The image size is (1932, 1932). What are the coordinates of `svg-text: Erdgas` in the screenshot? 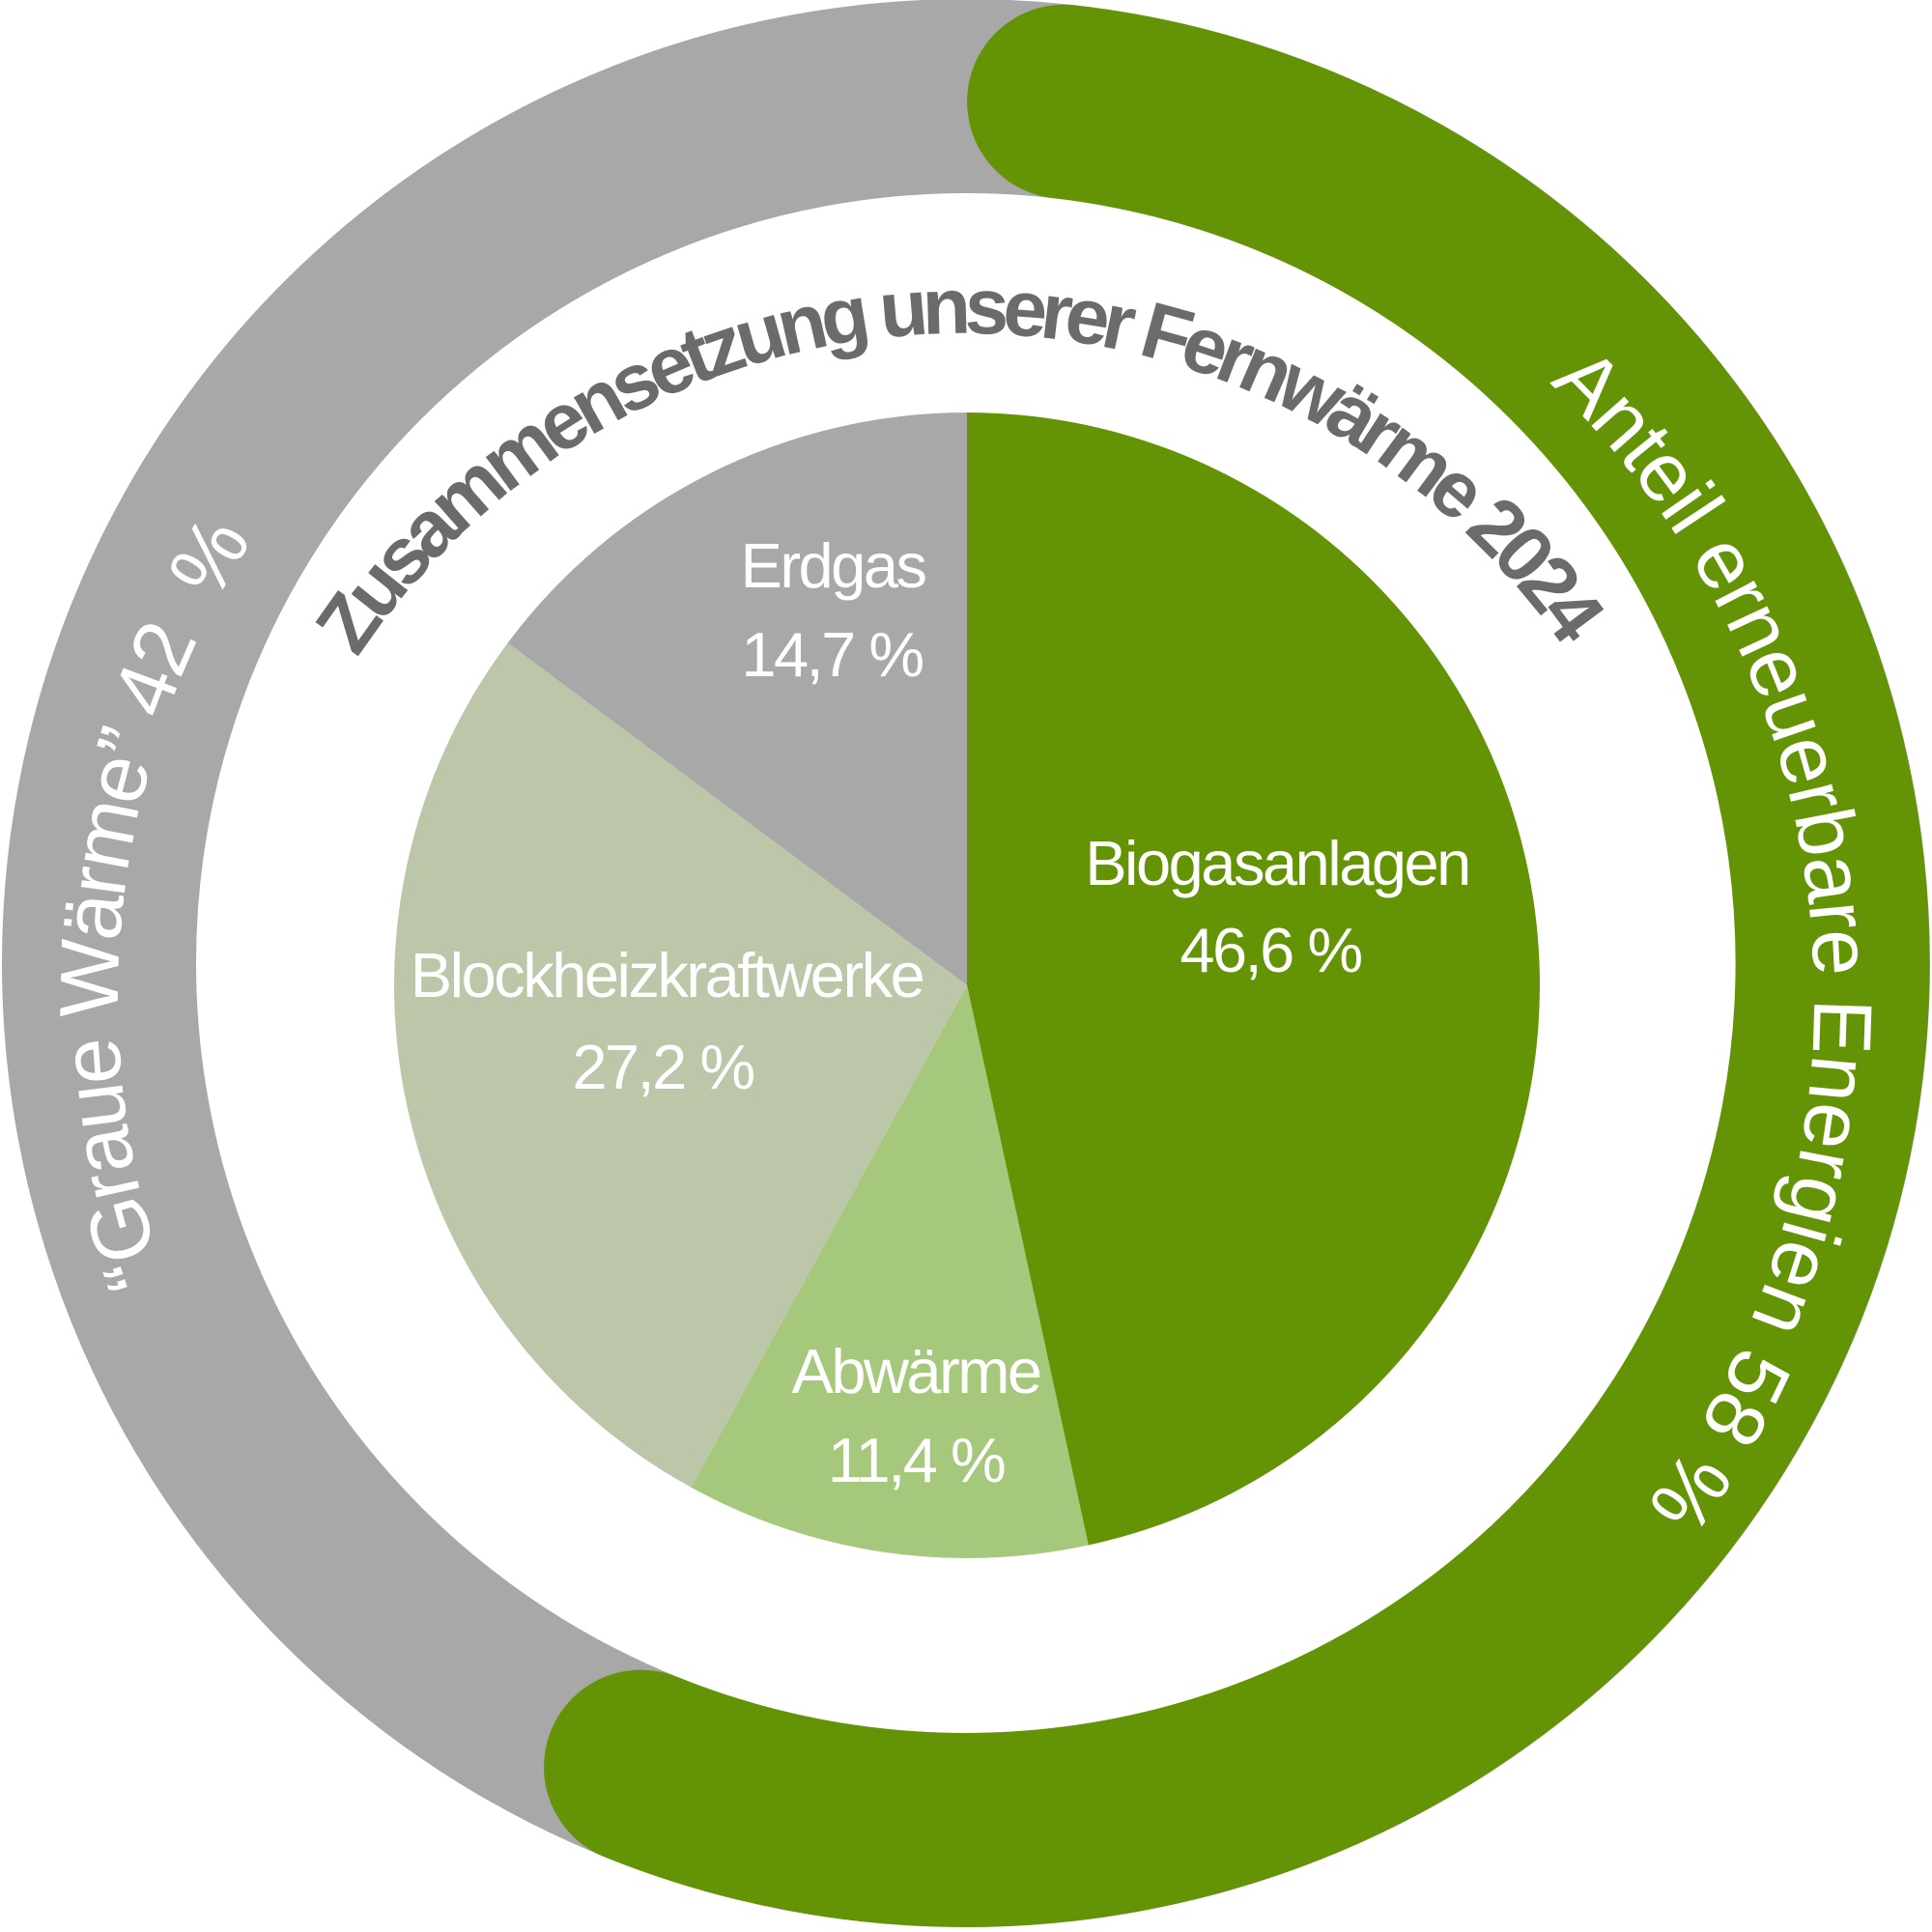 It's located at (833, 565).